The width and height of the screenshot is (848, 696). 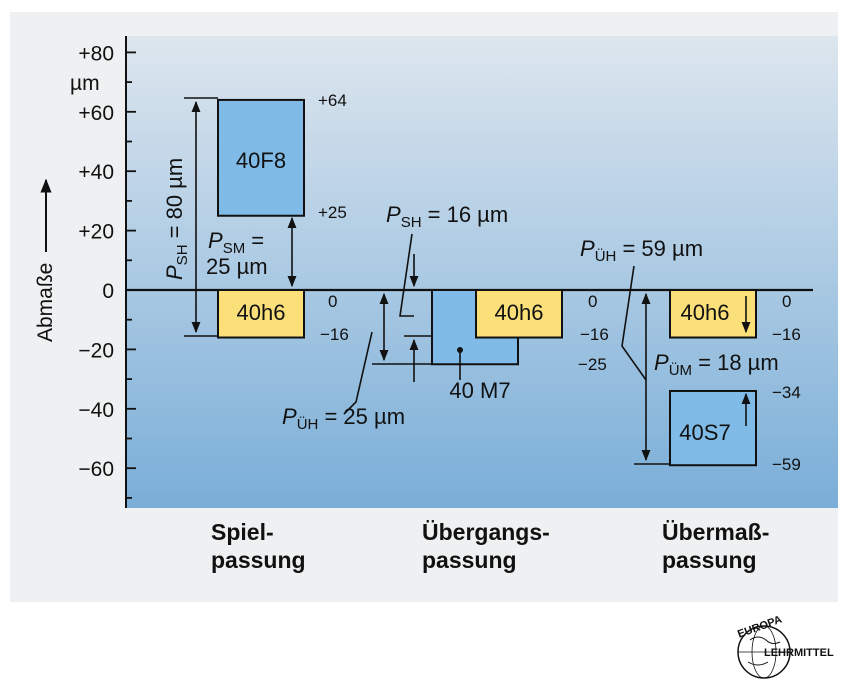 What do you see at coordinates (592, 301) in the screenshot?
I see `uebergang-shaft-upper: 0` at bounding box center [592, 301].